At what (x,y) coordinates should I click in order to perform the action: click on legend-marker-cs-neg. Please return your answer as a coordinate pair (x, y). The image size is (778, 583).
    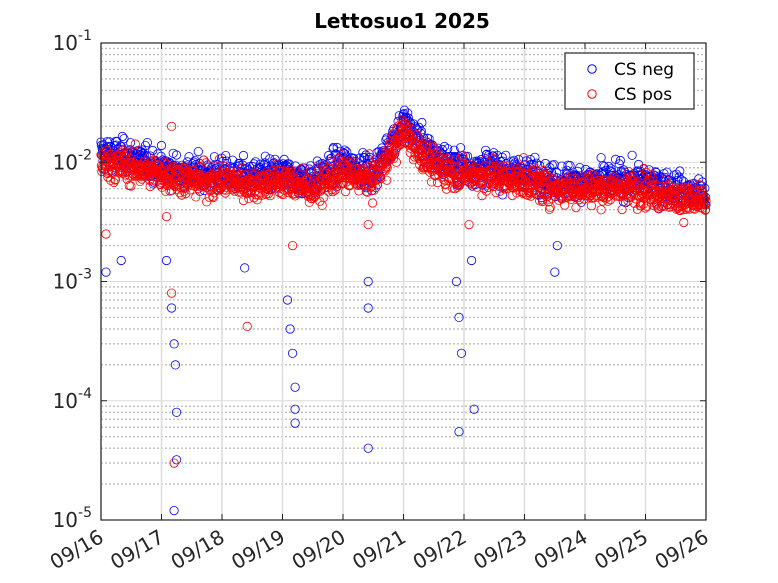
    Looking at the image, I should click on (592, 69).